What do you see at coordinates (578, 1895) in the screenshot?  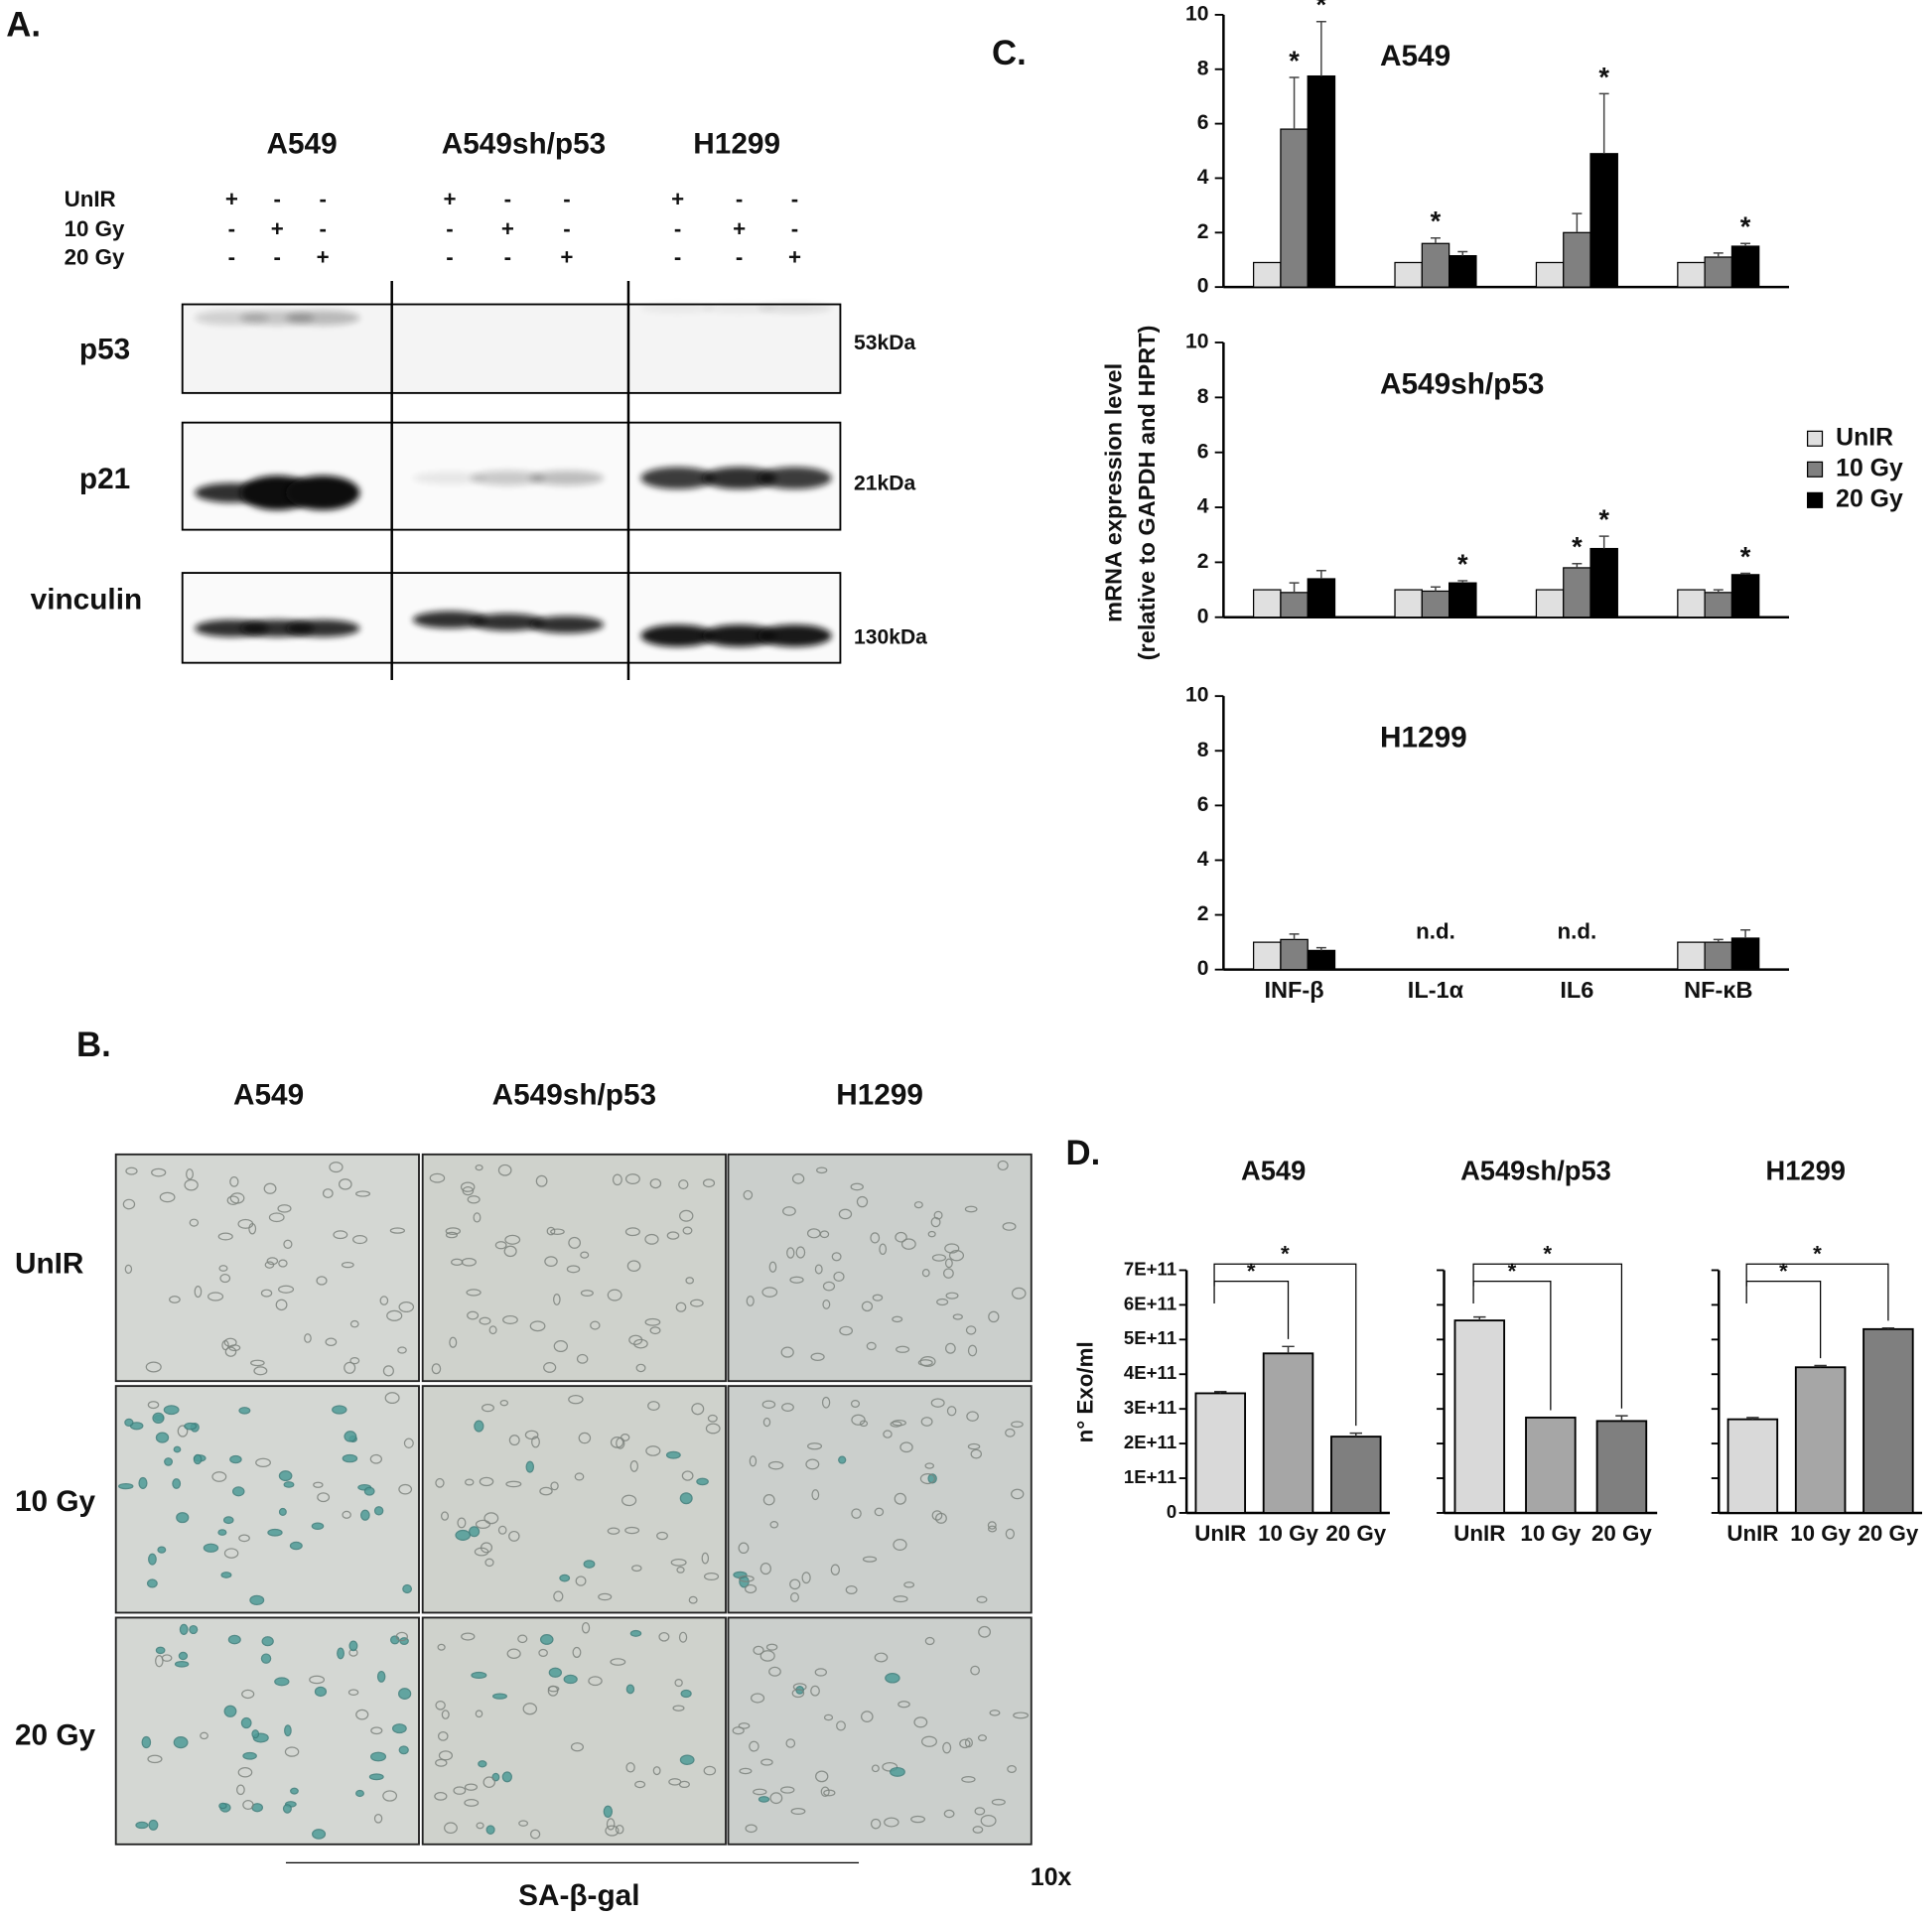 I see `stain-label: SA-β-gal` at bounding box center [578, 1895].